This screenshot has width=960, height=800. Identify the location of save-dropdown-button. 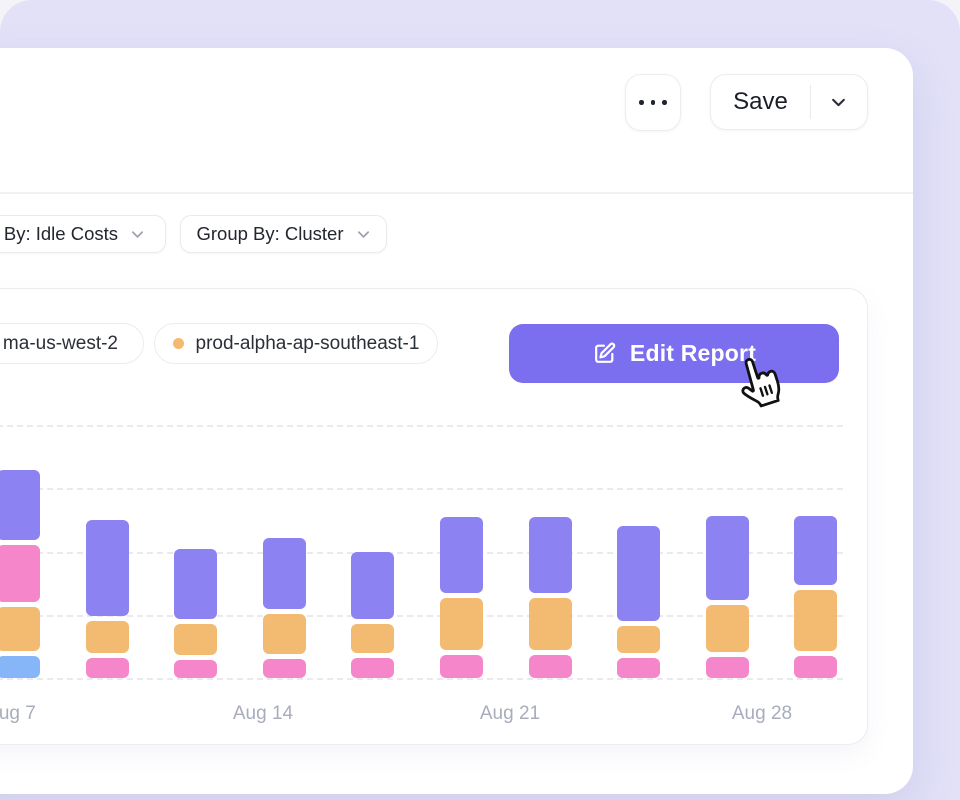
(838, 102).